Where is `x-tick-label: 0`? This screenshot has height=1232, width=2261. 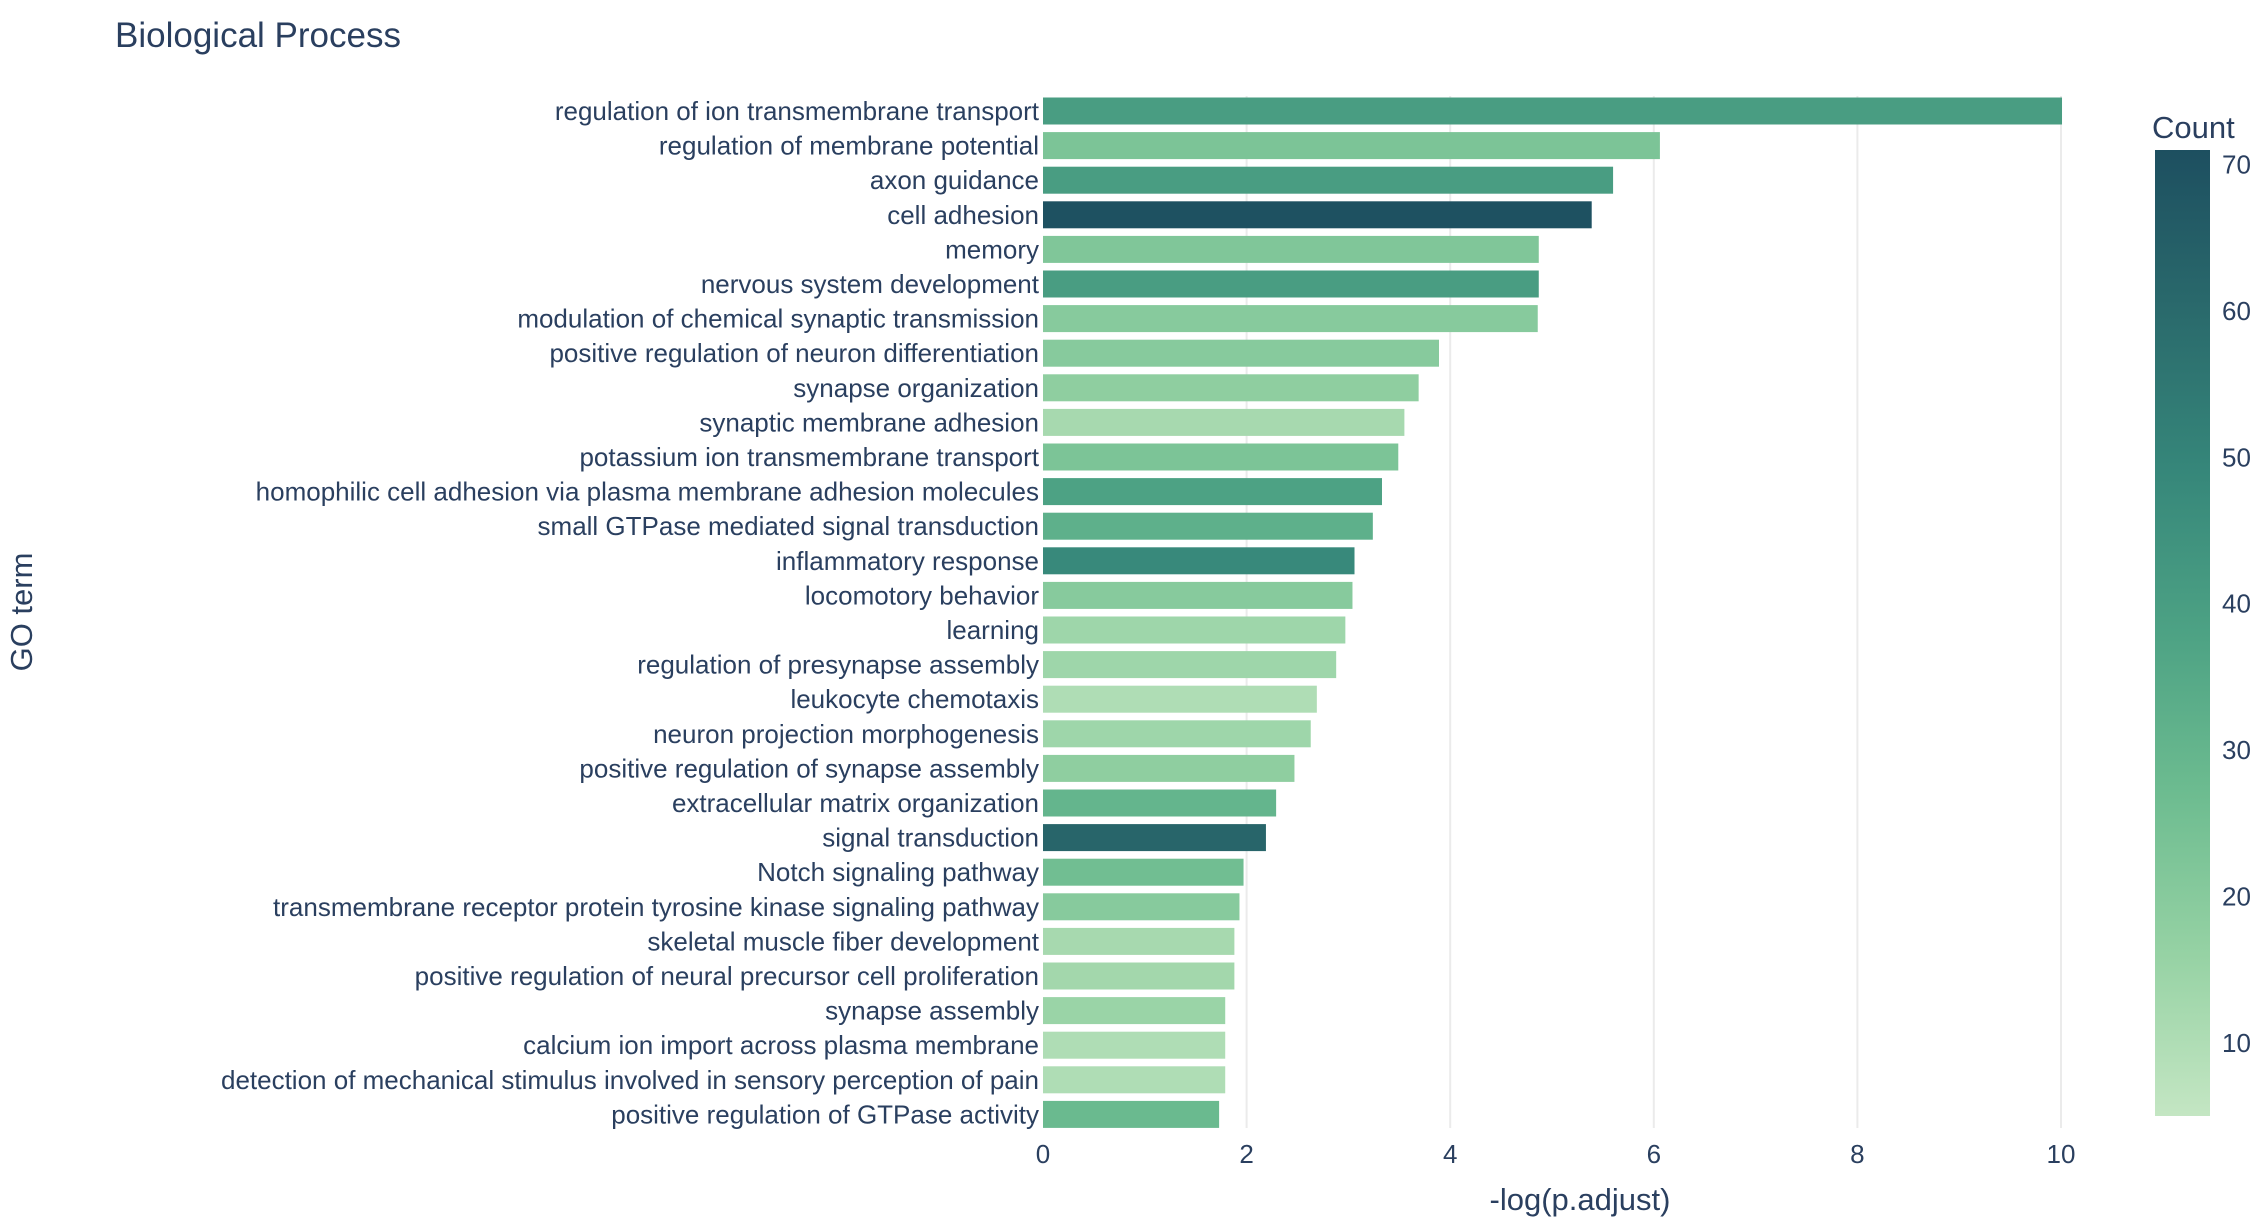
x-tick-label: 0 is located at coordinates (1043, 1154).